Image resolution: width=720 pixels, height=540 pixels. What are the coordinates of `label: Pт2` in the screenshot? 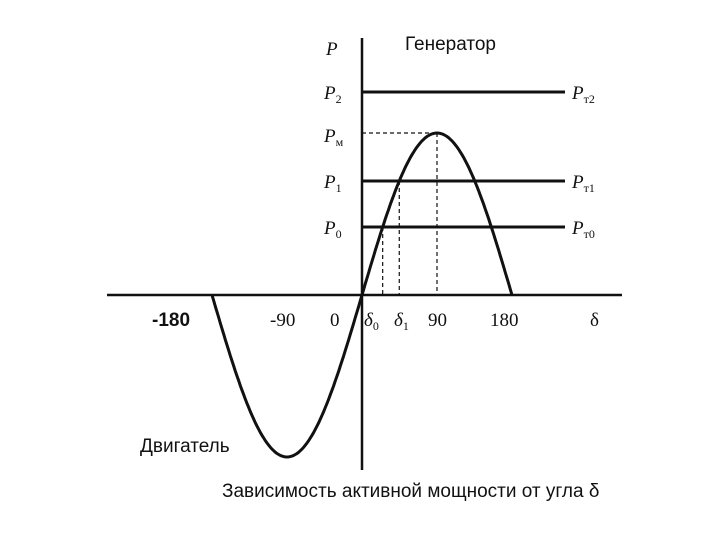 It's located at (583, 94).